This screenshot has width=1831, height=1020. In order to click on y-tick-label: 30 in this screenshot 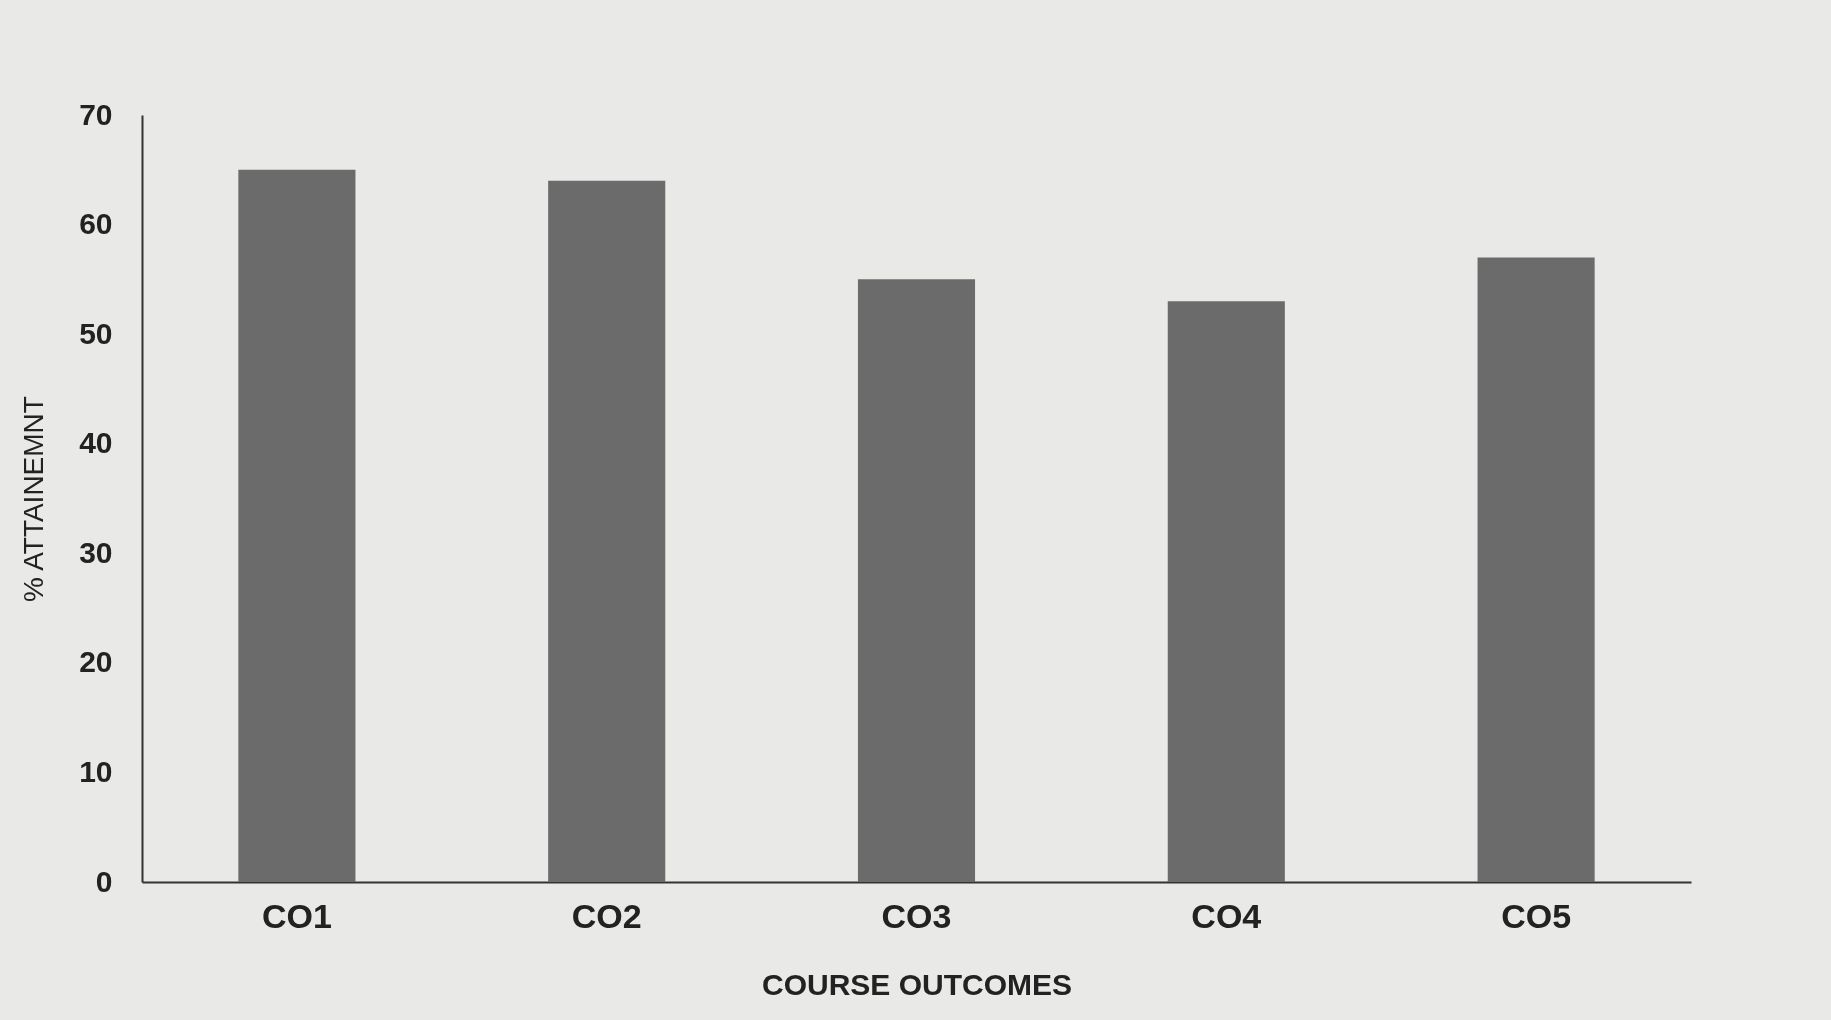, I will do `click(96, 552)`.